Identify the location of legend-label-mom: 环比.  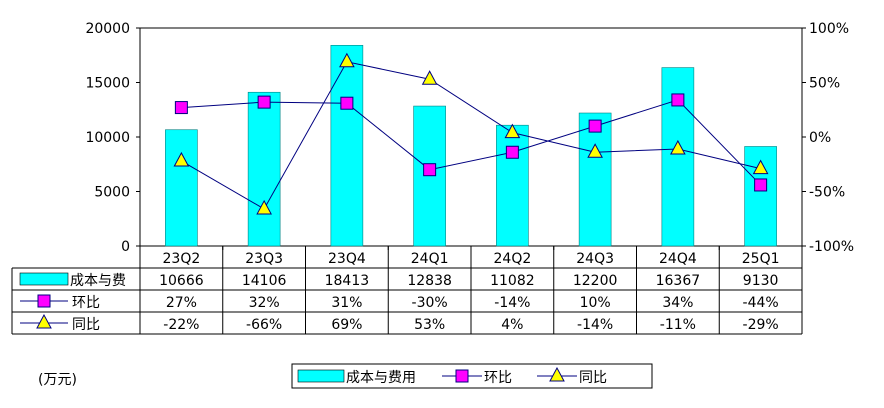
(498, 378).